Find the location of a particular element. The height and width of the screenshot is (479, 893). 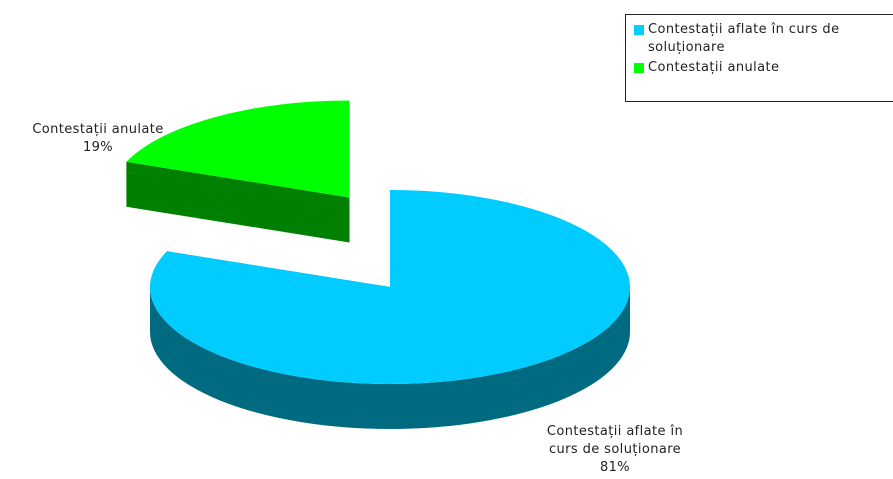

data-label-in-progress-percent: 81% is located at coordinates (615, 467).